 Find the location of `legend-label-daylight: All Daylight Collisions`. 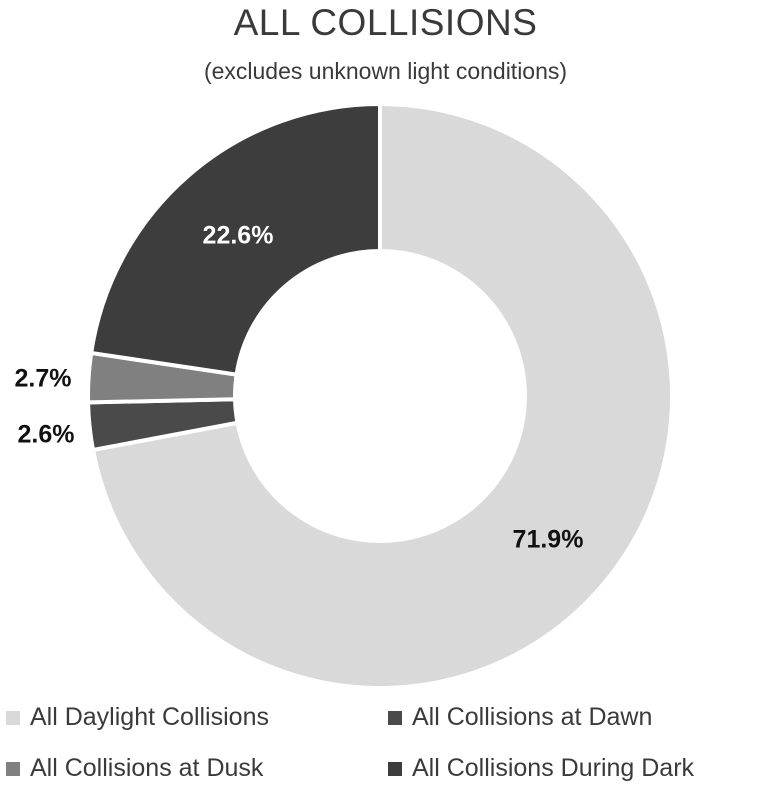

legend-label-daylight: All Daylight Collisions is located at coordinates (149, 717).